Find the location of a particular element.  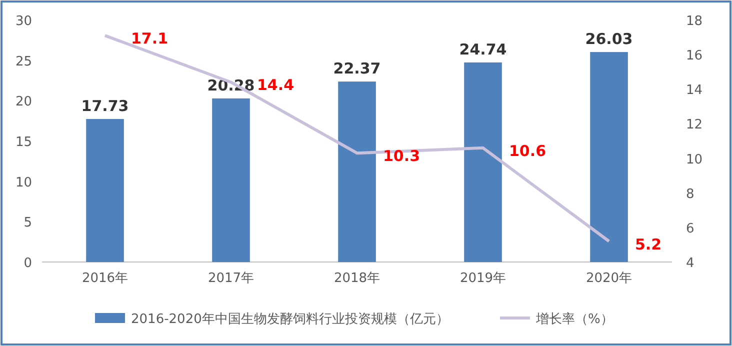

data-label: 10.3 is located at coordinates (401, 156).